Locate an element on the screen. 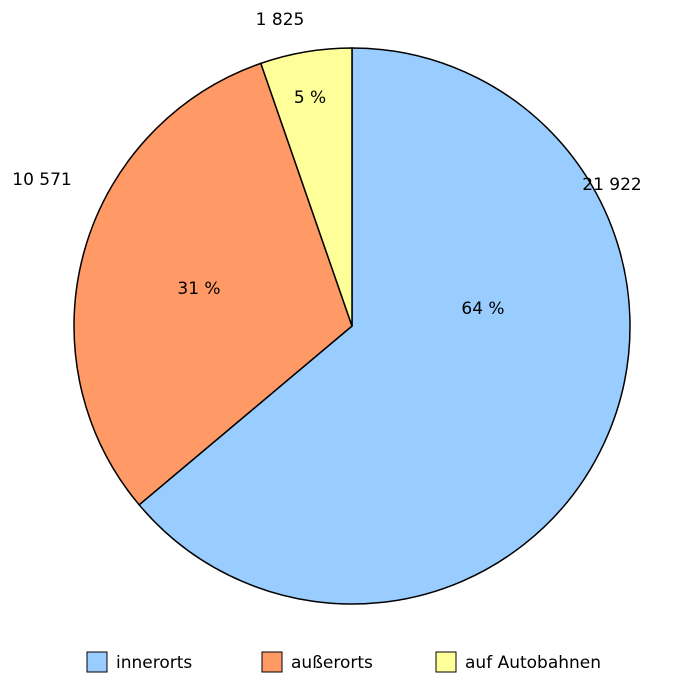 The height and width of the screenshot is (681, 689). percent-label: 64 % is located at coordinates (482, 309).